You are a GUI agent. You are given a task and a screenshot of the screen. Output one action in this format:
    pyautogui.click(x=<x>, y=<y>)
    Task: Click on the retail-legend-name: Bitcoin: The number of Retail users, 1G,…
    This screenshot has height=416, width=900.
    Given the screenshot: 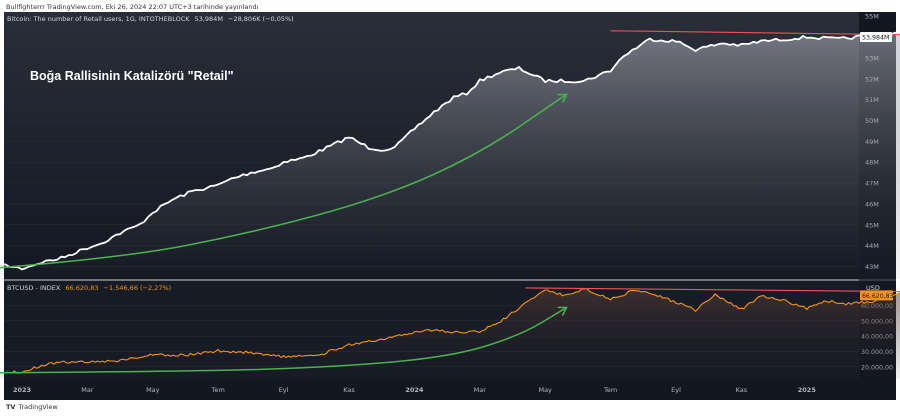 What is the action you would take?
    pyautogui.click(x=98, y=19)
    